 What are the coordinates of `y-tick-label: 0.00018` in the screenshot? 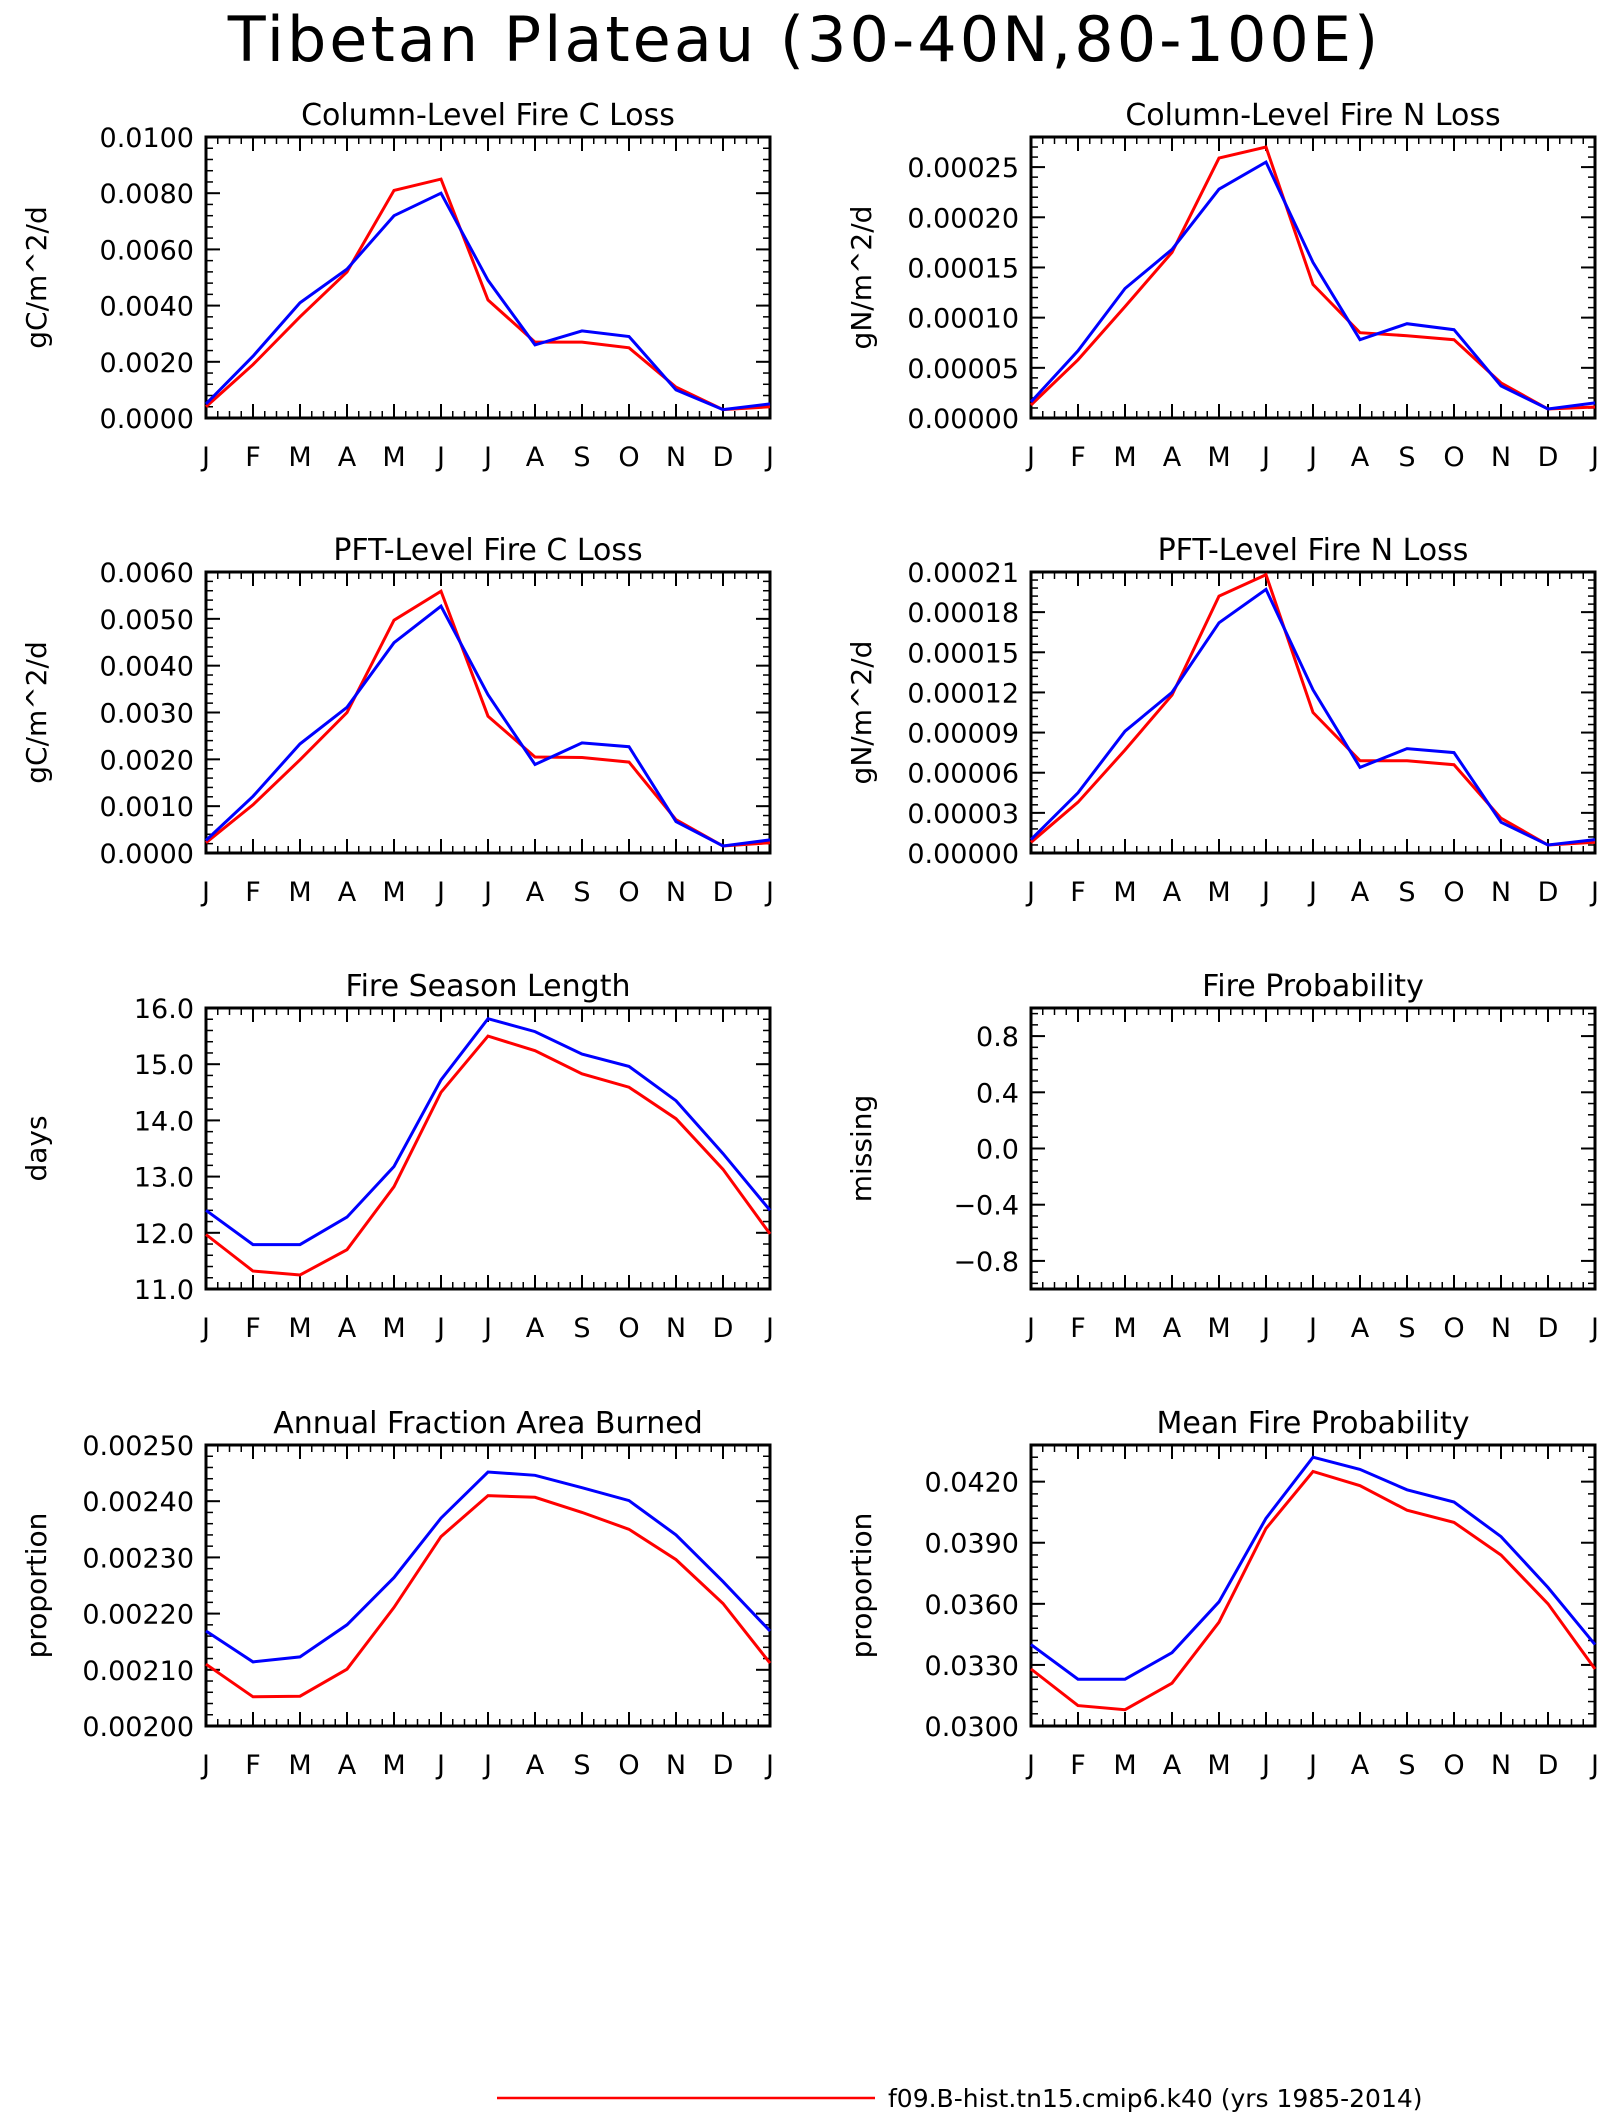 It's located at (963, 613).